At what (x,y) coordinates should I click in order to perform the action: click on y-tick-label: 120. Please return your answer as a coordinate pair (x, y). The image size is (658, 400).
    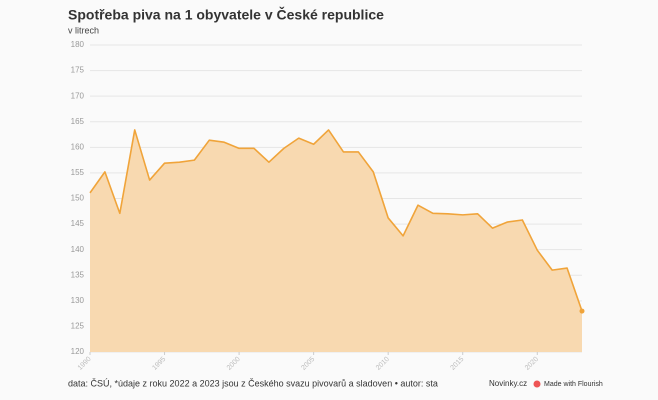
    Looking at the image, I should click on (78, 351).